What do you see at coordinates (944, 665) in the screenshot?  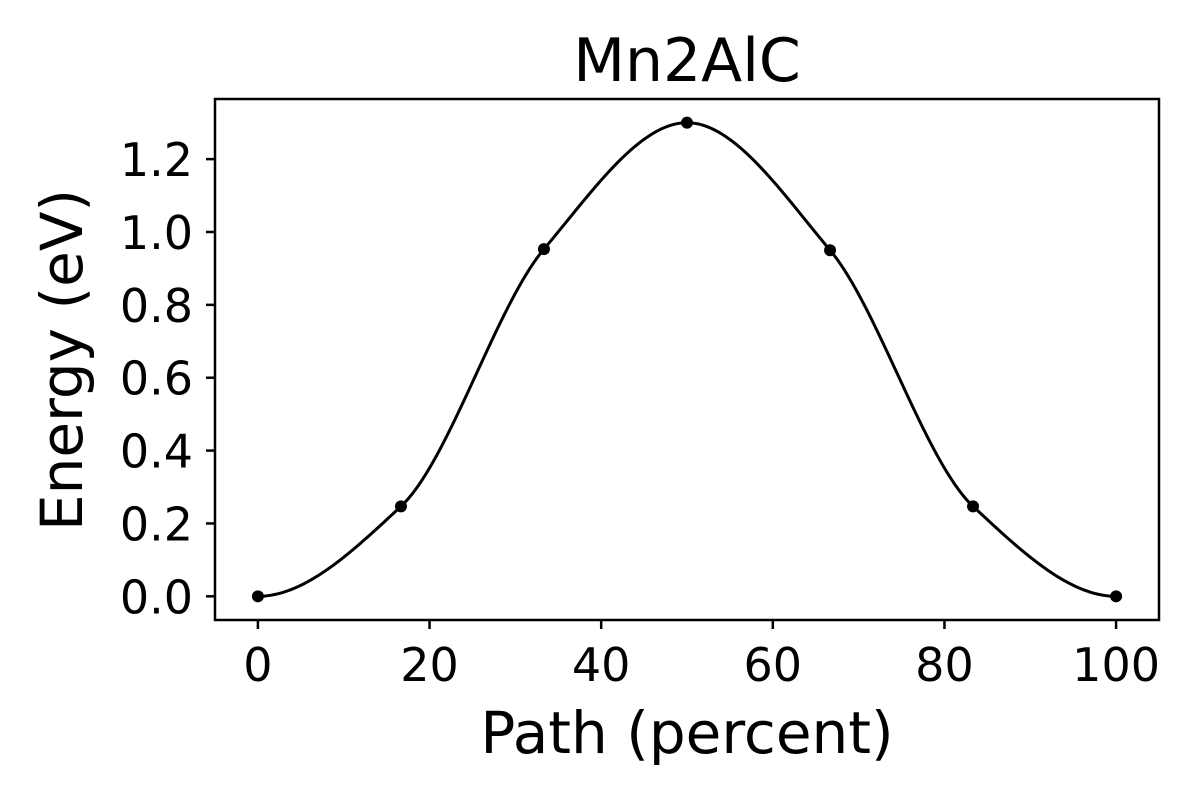 I see `x-tick-label: 80` at bounding box center [944, 665].